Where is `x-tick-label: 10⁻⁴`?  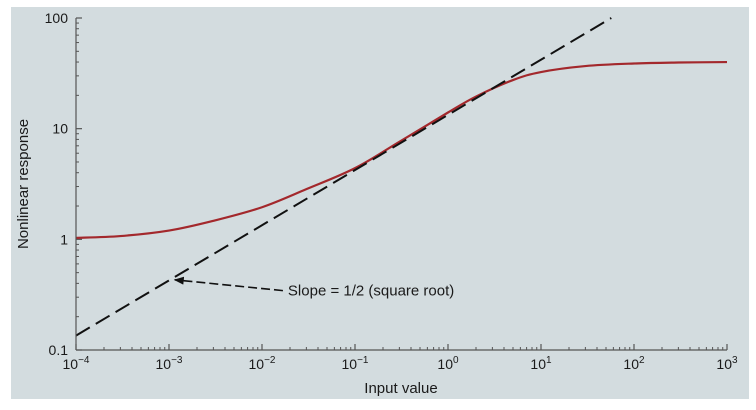 x-tick-label: 10⁻⁴ is located at coordinates (76, 363).